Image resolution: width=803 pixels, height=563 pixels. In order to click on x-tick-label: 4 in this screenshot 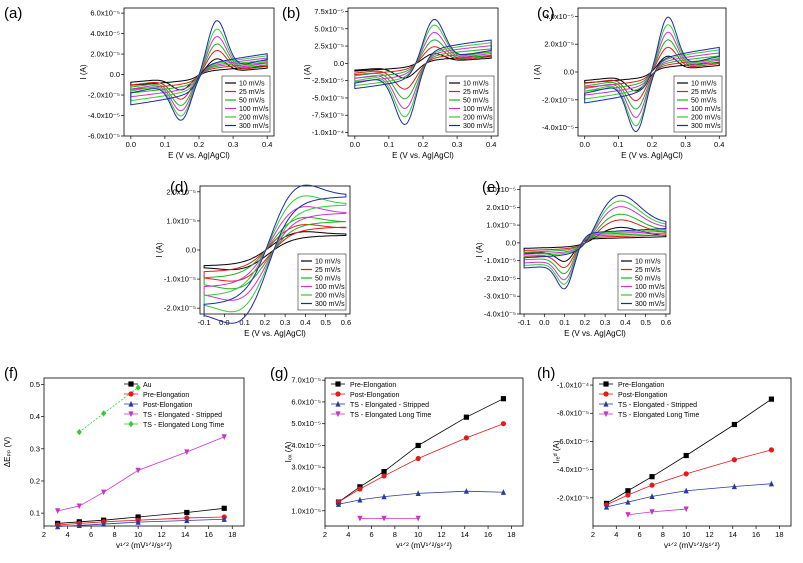, I will do `click(616, 534)`.